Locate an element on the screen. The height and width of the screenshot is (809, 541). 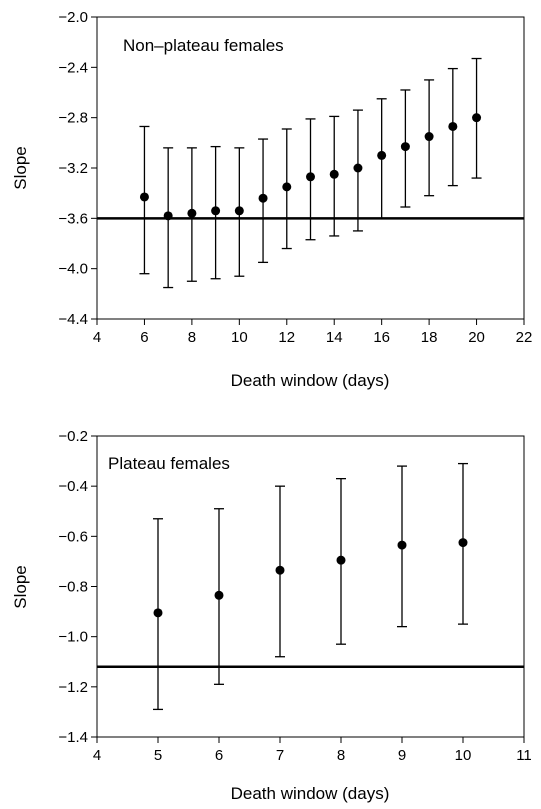
bottom-x-tick-label: 8 is located at coordinates (341, 755).